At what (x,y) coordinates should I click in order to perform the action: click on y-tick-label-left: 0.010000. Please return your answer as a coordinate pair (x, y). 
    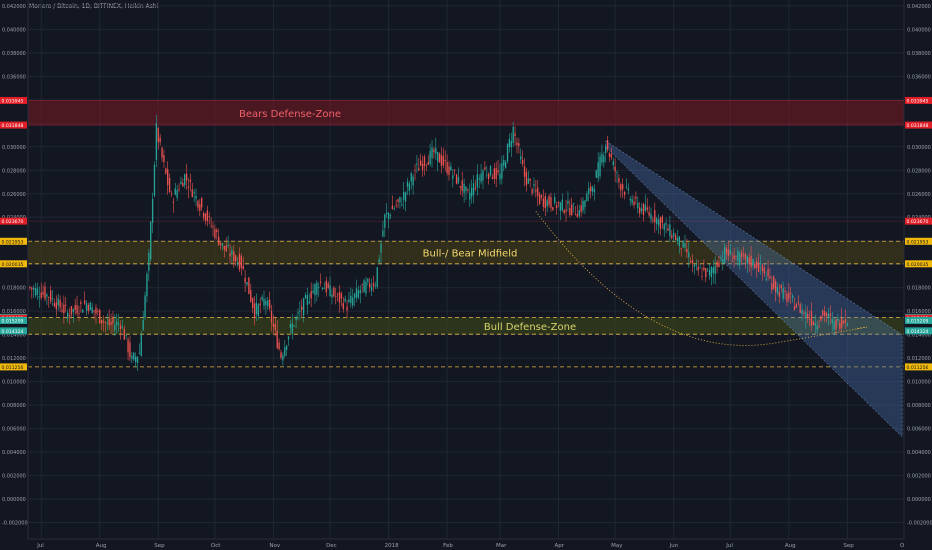
    Looking at the image, I should click on (14, 383).